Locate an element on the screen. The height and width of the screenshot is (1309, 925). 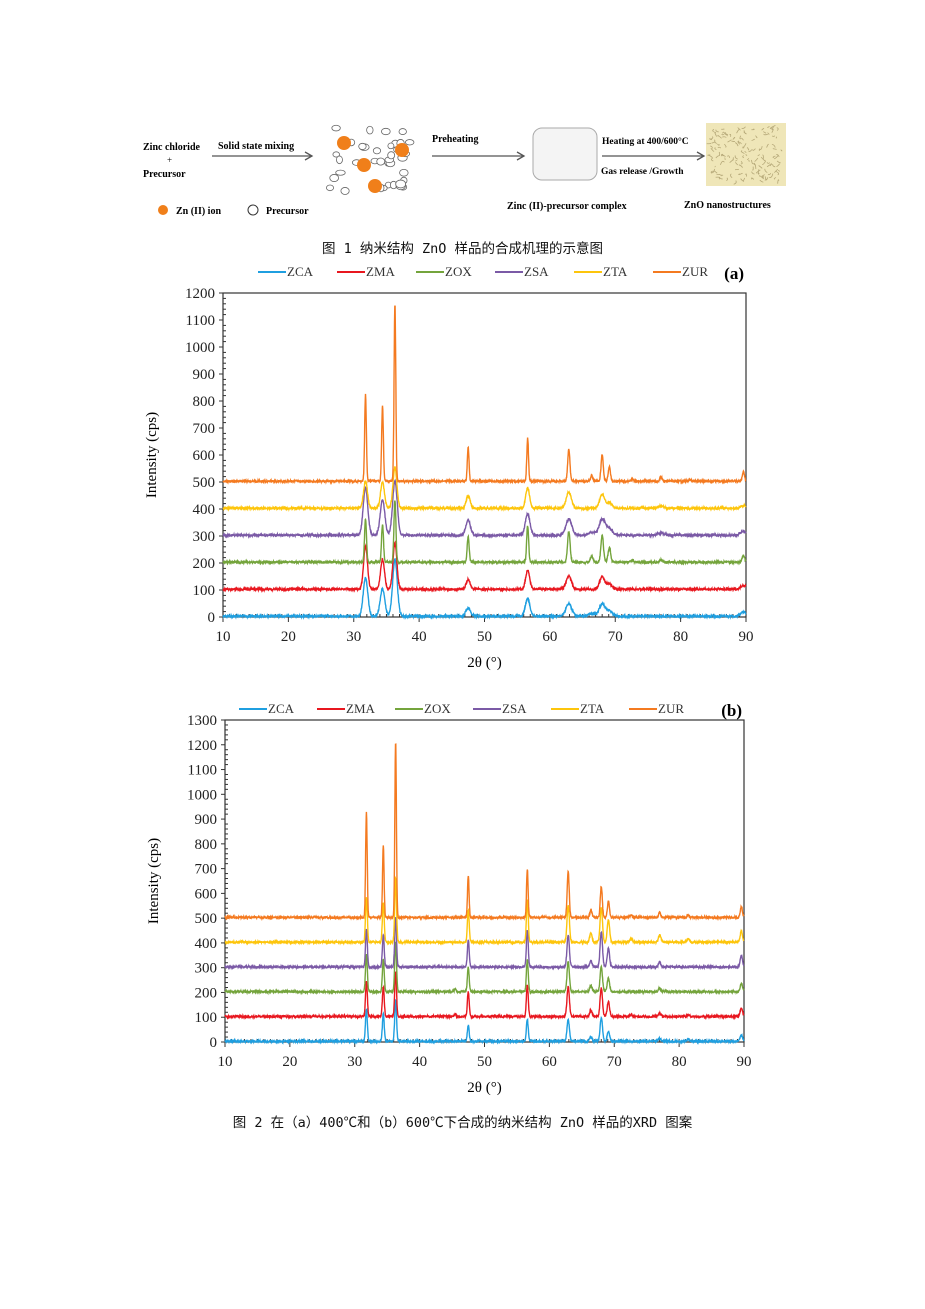
legend-label-zma: ZMA is located at coordinates (381, 271).